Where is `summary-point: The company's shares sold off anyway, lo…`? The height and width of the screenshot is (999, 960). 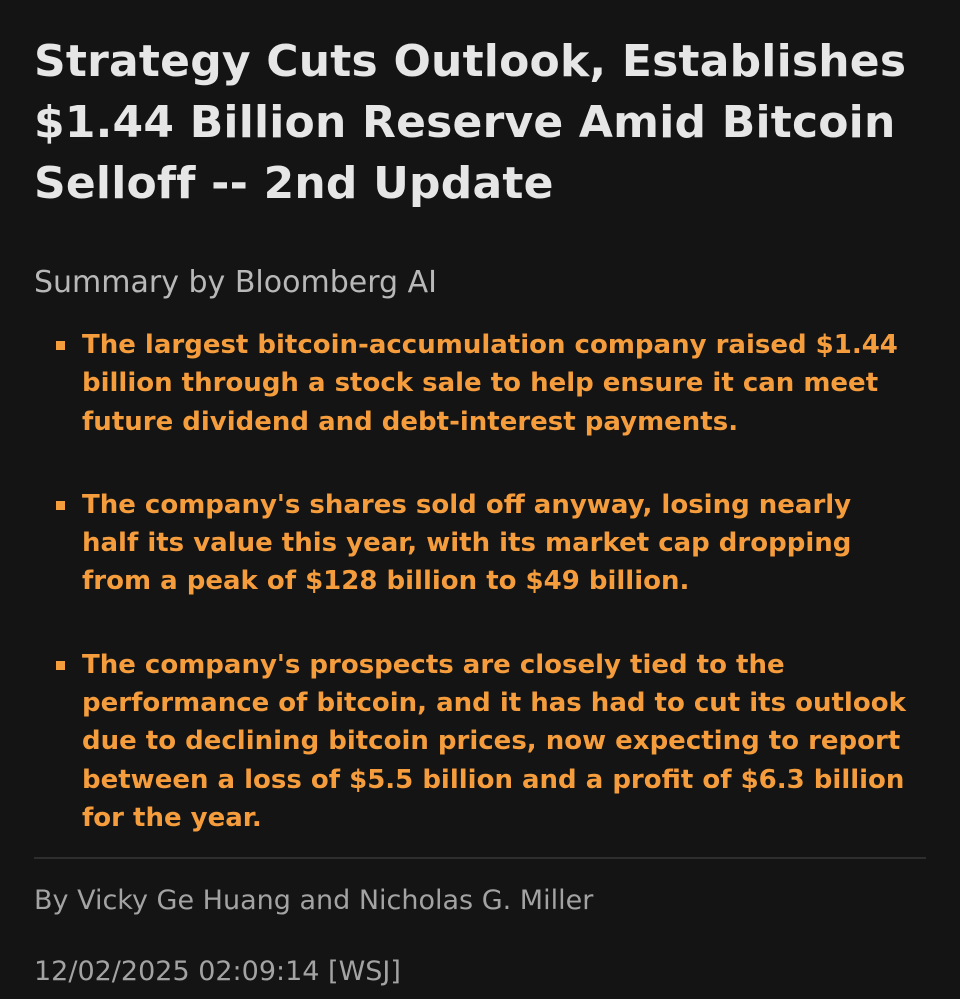
summary-point: The company's shares sold off anyway, lo… is located at coordinates (473, 543).